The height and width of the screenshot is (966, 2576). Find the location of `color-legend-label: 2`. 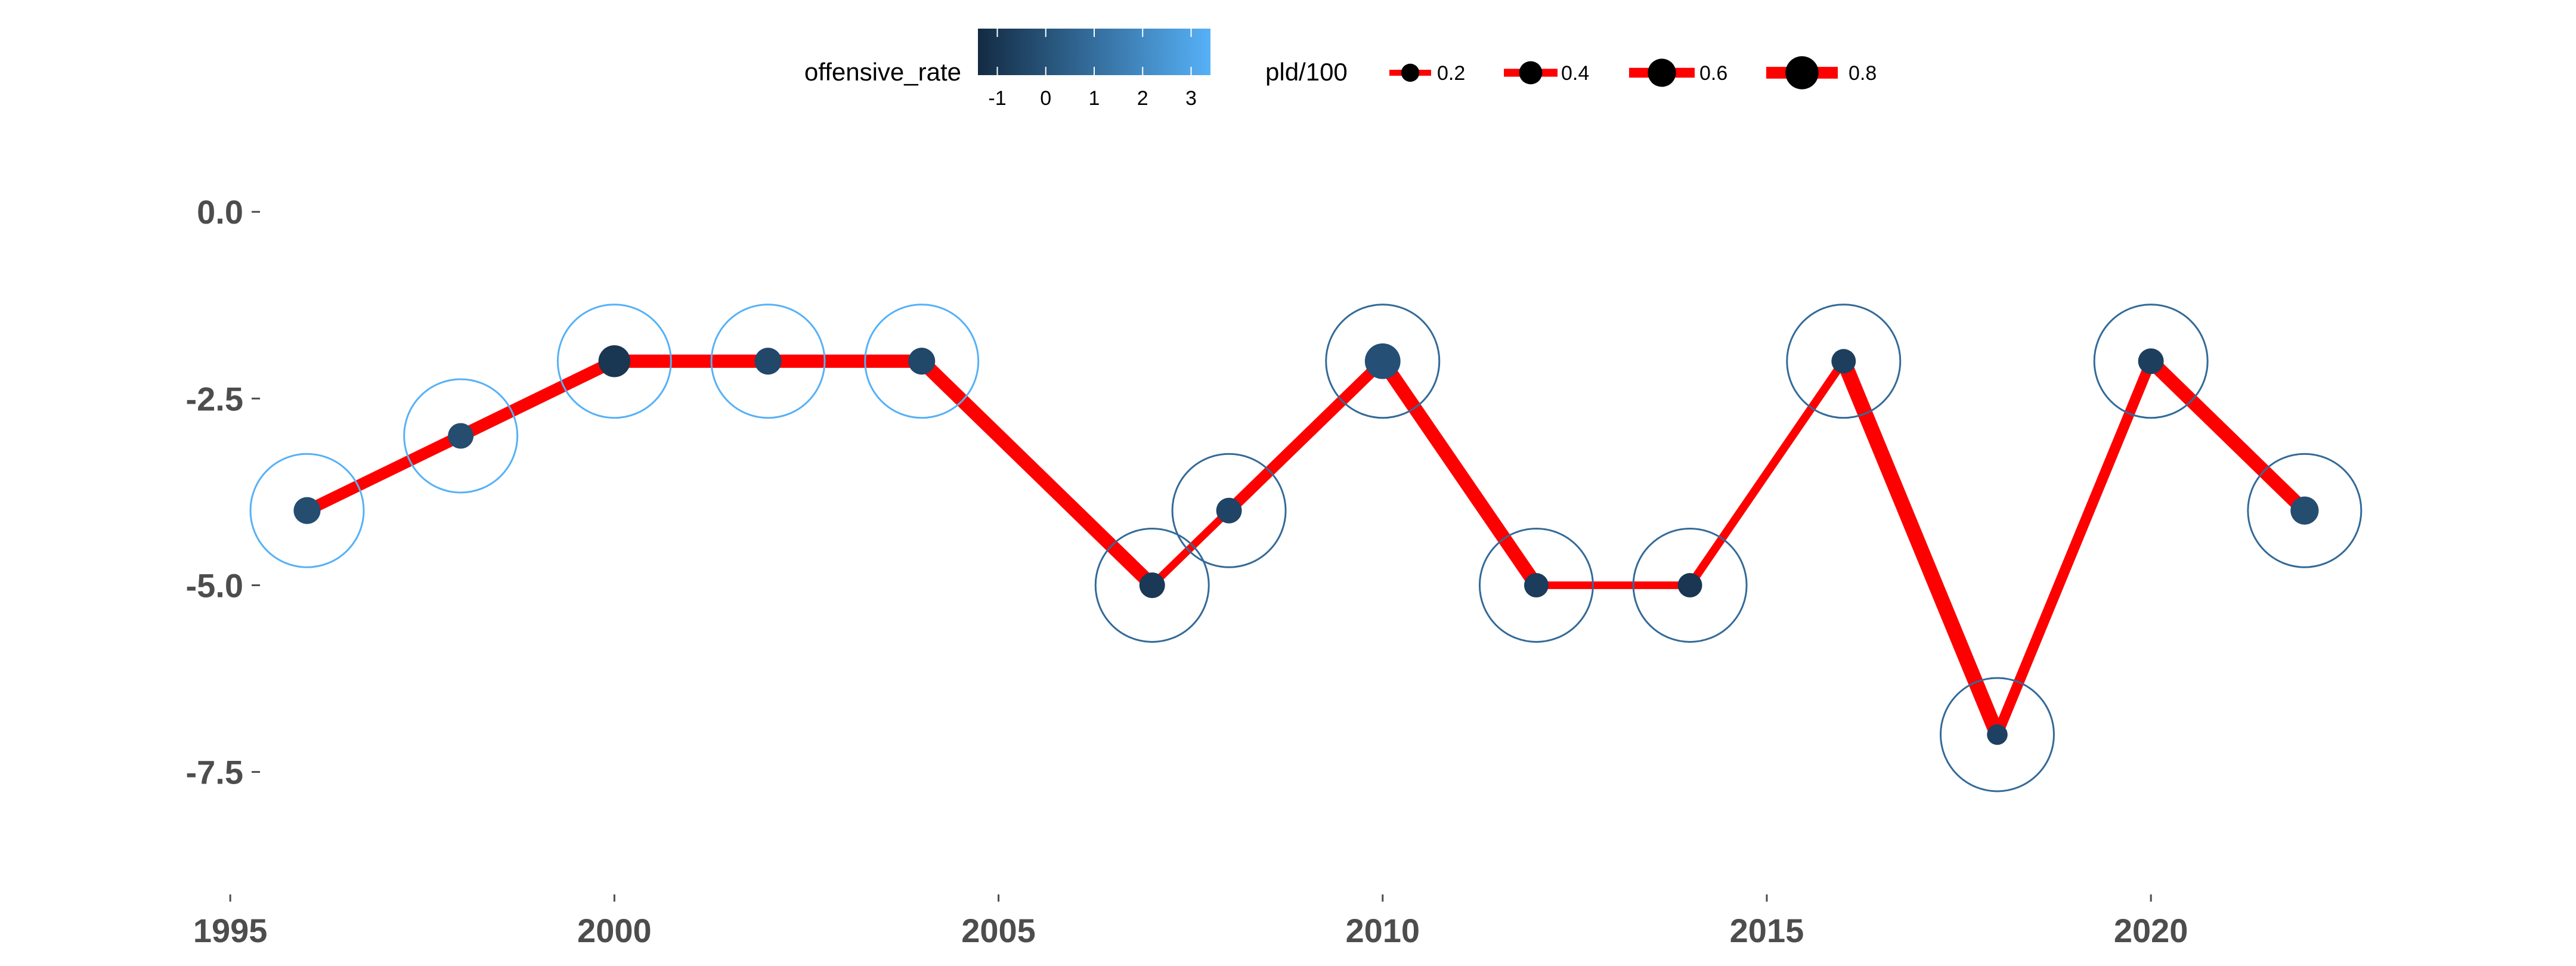

color-legend-label: 2 is located at coordinates (1142, 98).